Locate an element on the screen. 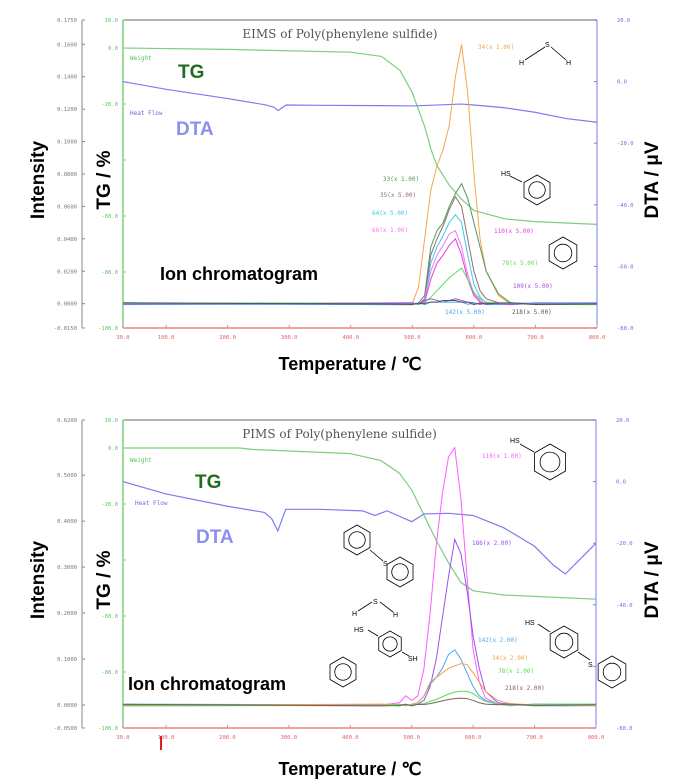 Image resolution: width=679 pixels, height=784 pixels. benzenedithiol-hs: HS is located at coordinates (359, 630).